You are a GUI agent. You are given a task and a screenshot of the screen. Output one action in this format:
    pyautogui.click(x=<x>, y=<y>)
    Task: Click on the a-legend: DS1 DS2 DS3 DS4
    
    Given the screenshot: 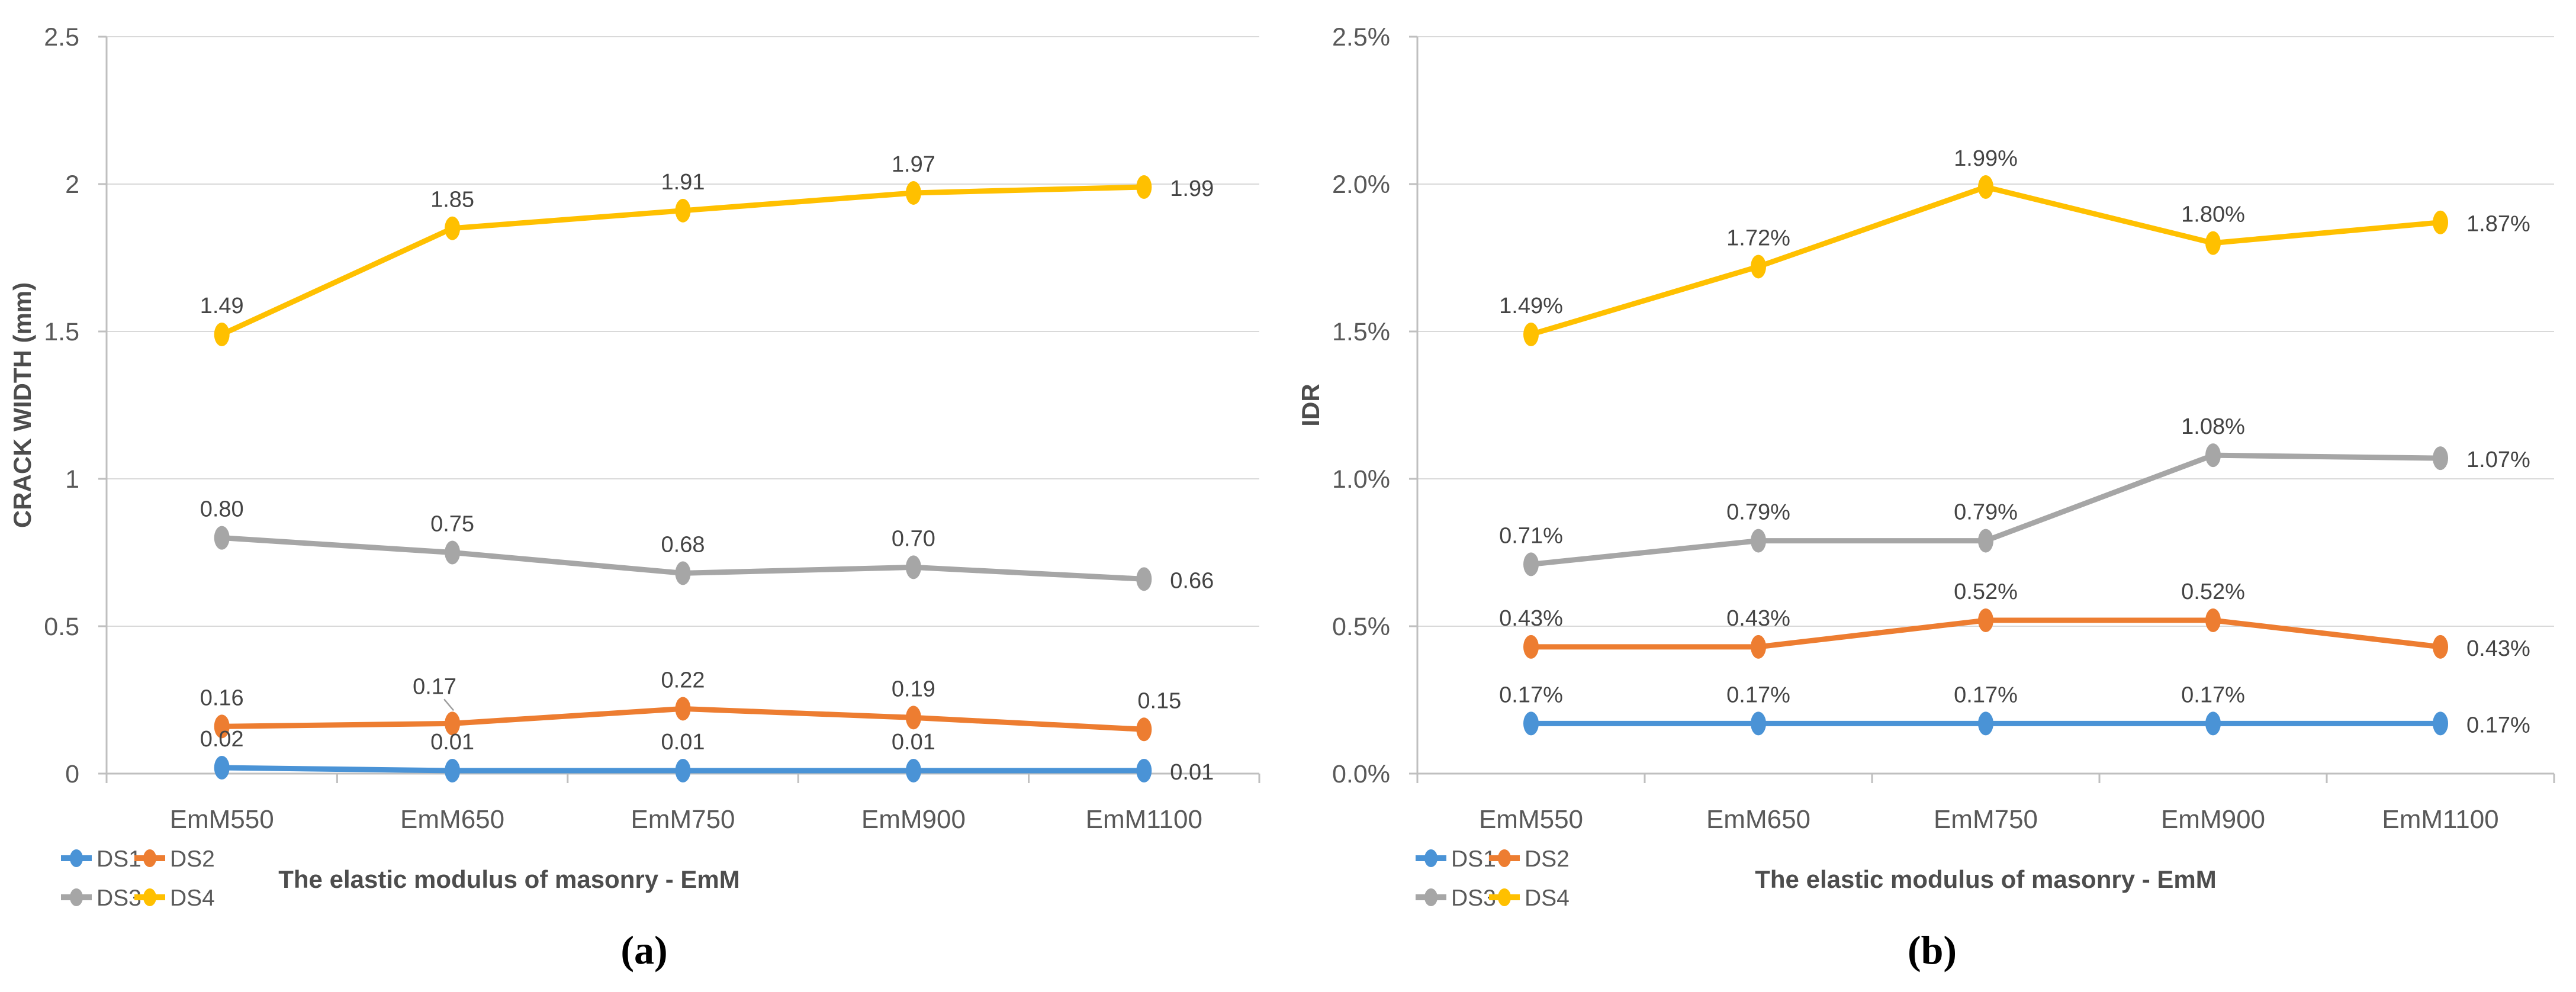 What is the action you would take?
    pyautogui.click(x=138, y=878)
    